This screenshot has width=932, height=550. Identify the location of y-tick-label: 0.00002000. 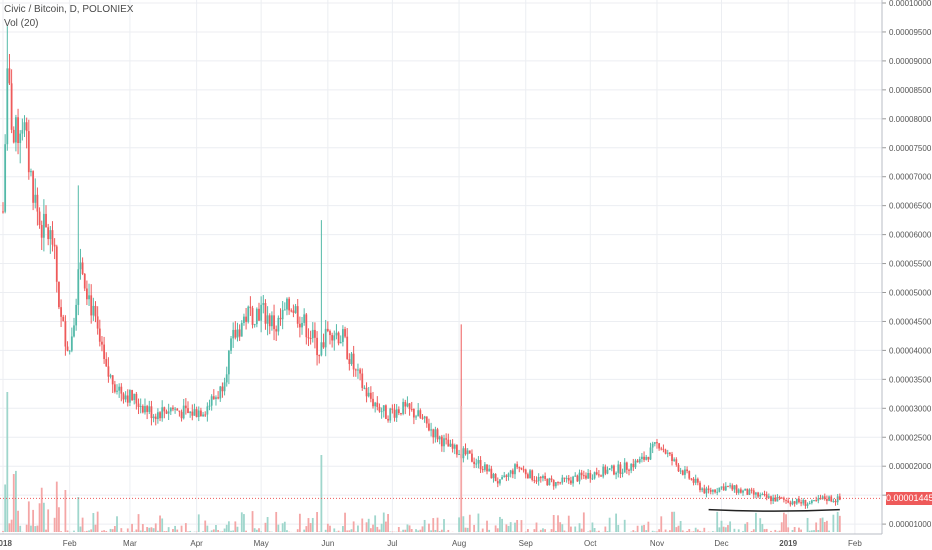
(910, 466).